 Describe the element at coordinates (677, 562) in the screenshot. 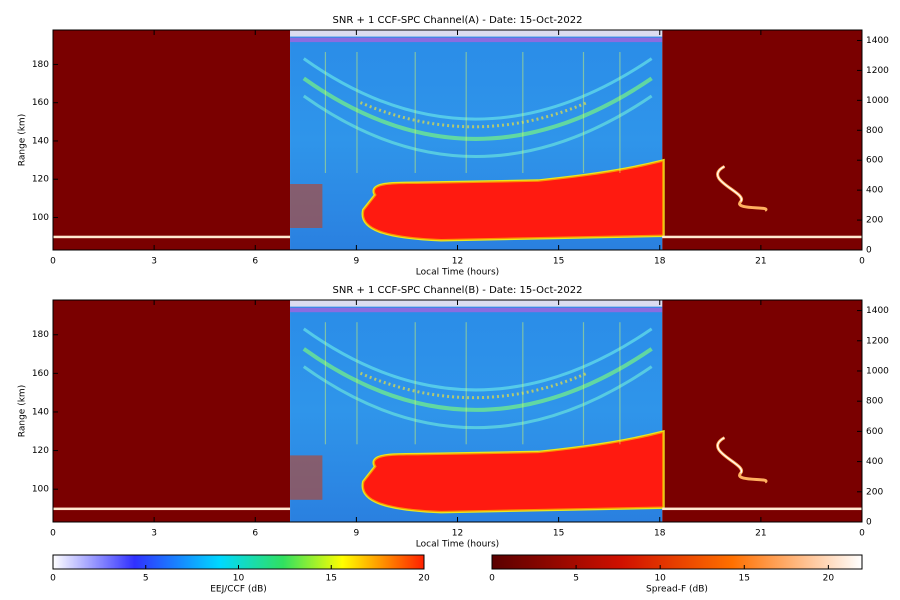

I see `colorbar` at that location.